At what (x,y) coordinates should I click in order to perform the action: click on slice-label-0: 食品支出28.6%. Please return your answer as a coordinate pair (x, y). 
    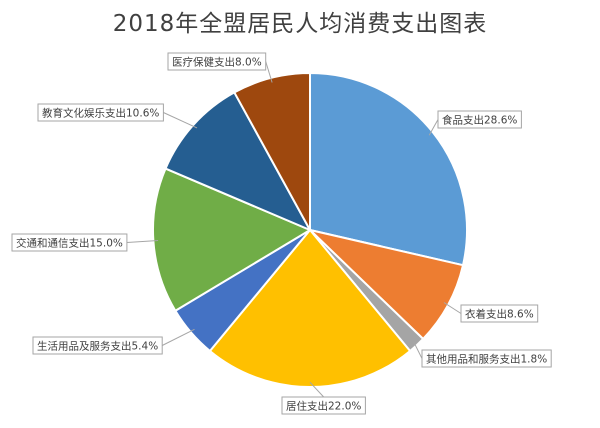
    Looking at the image, I should click on (479, 120).